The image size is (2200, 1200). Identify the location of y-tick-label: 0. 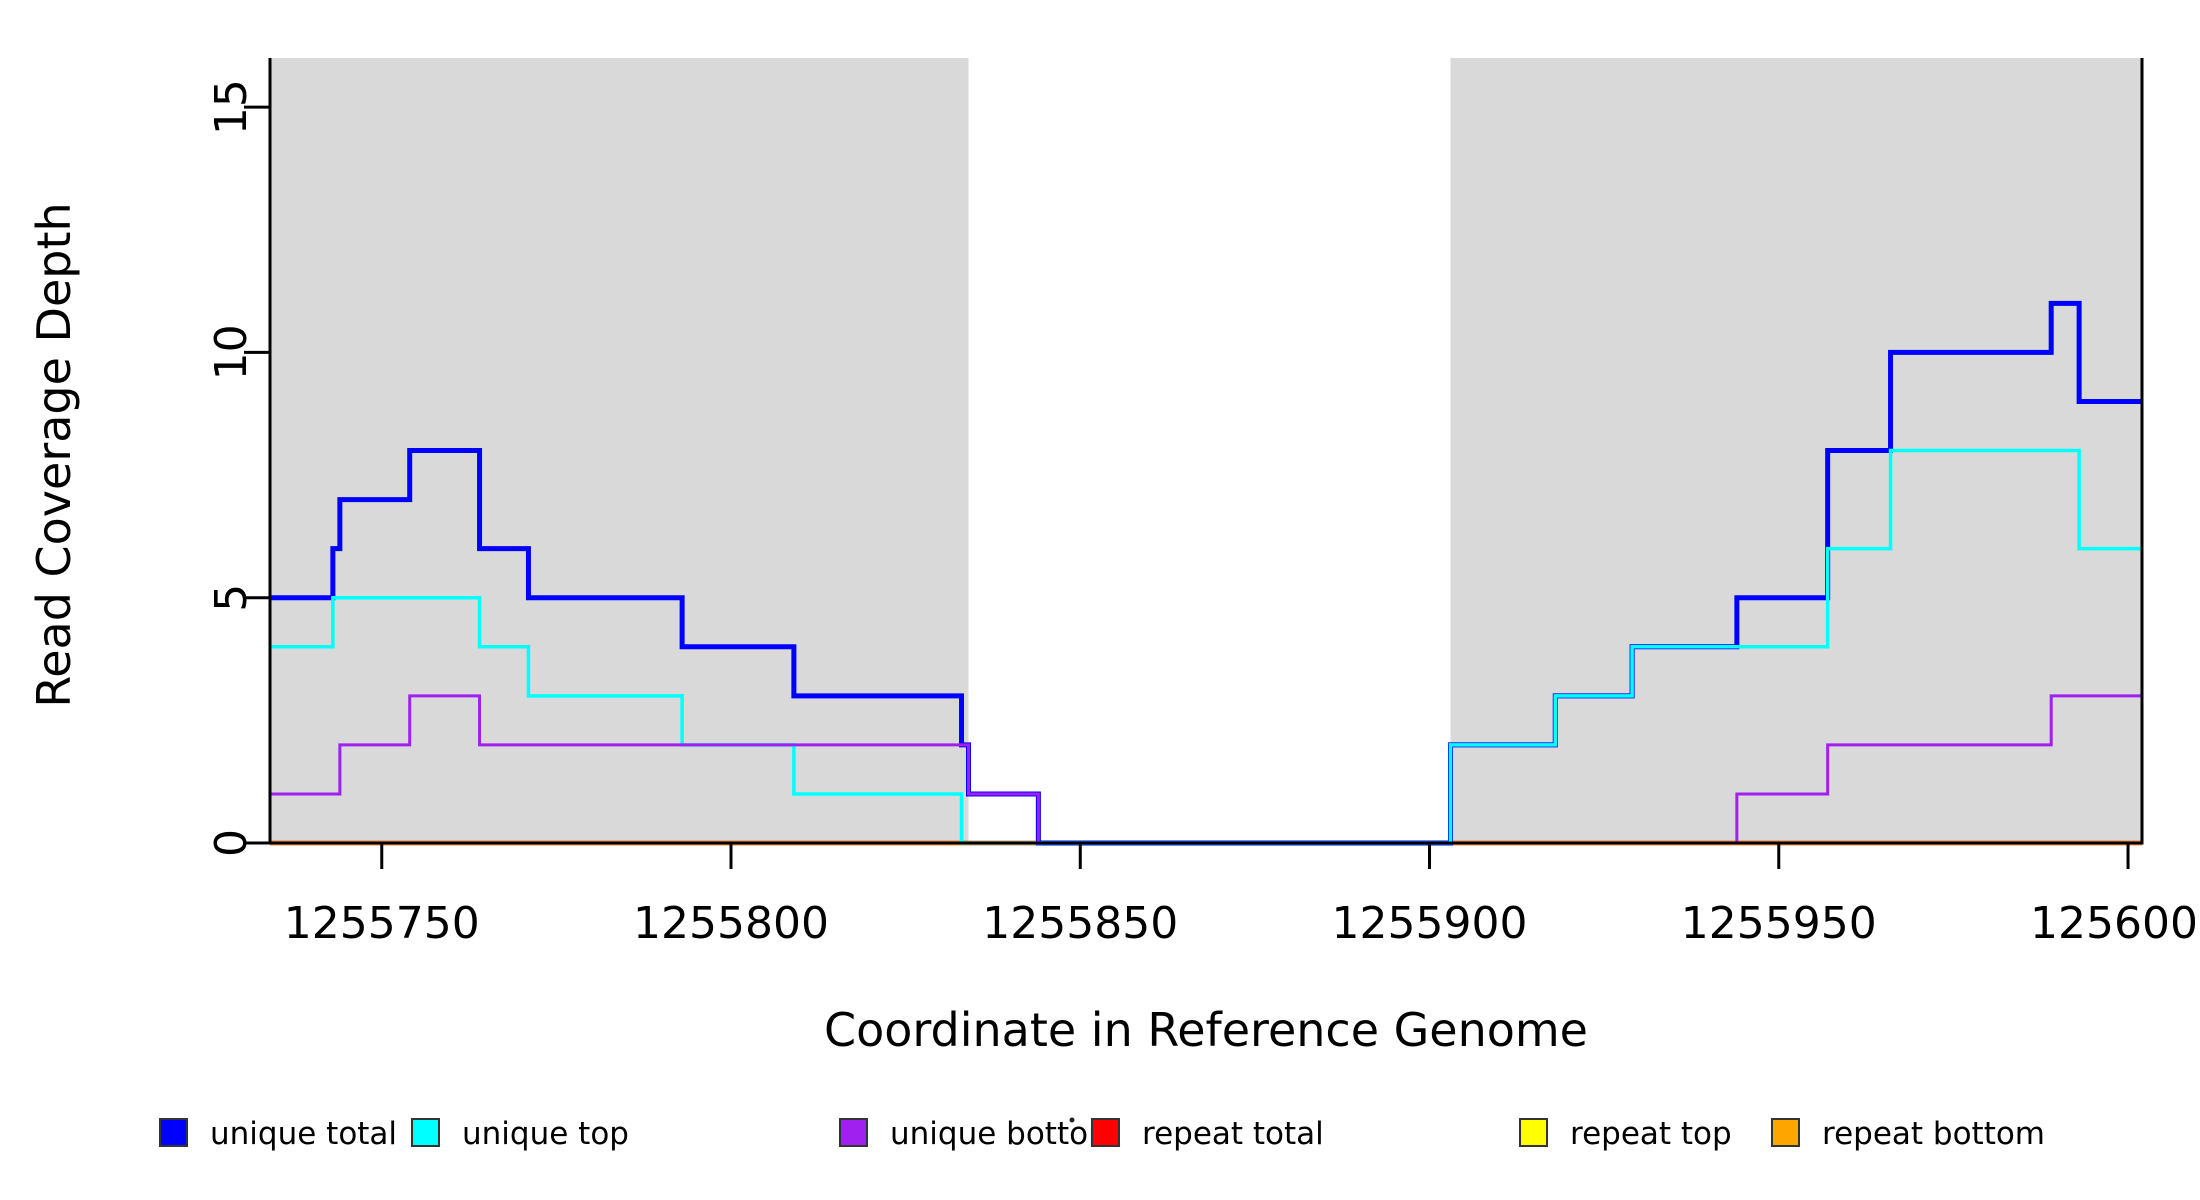
(231, 843).